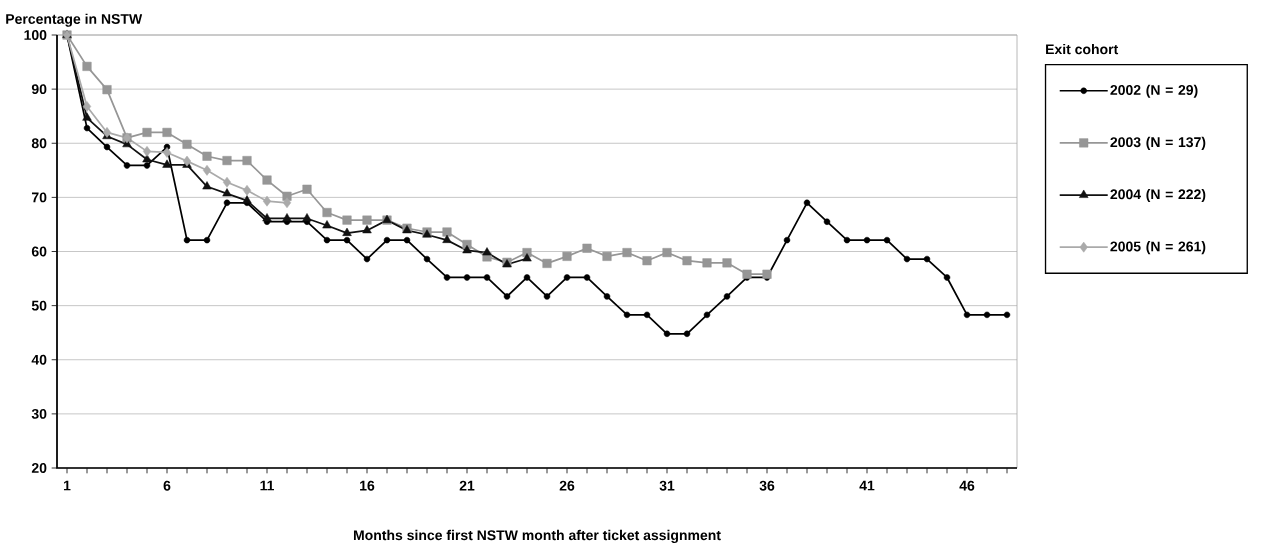  I want to click on x-tick-label: 36, so click(767, 485).